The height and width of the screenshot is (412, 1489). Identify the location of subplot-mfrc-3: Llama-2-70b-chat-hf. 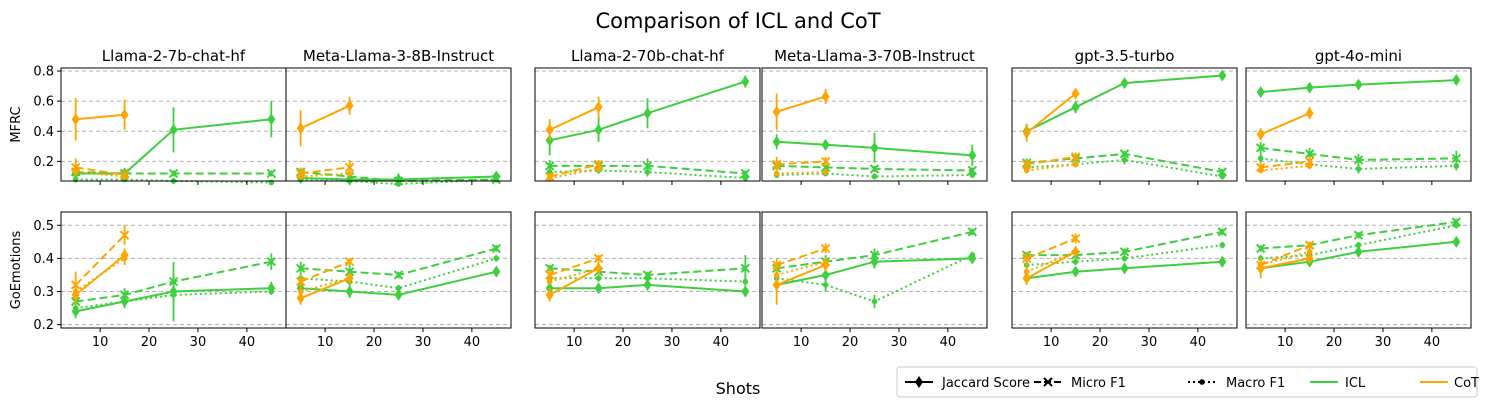
(647, 116).